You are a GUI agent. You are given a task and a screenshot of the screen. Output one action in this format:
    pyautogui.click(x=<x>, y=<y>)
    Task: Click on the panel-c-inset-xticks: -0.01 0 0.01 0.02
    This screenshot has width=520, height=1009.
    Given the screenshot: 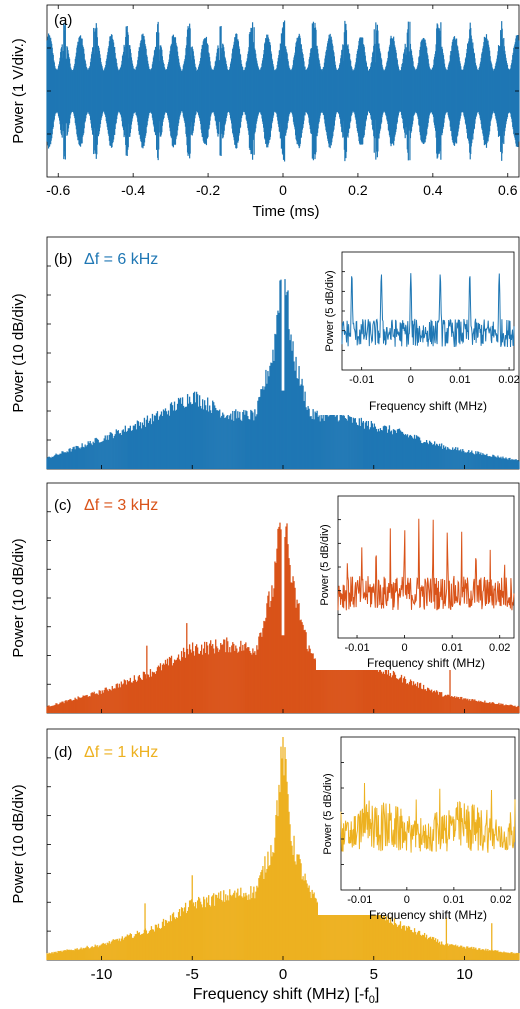 What is the action you would take?
    pyautogui.click(x=424, y=586)
    